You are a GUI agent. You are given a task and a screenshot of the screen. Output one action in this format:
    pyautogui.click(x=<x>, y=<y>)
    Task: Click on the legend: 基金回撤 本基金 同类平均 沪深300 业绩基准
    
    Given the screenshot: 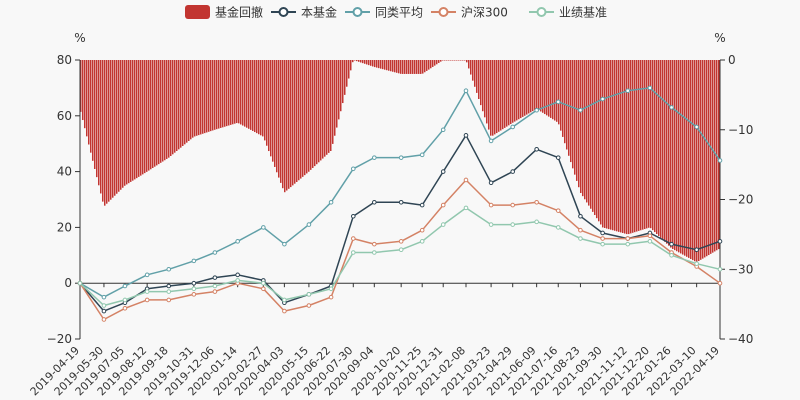 What is the action you would take?
    pyautogui.click(x=396, y=12)
    